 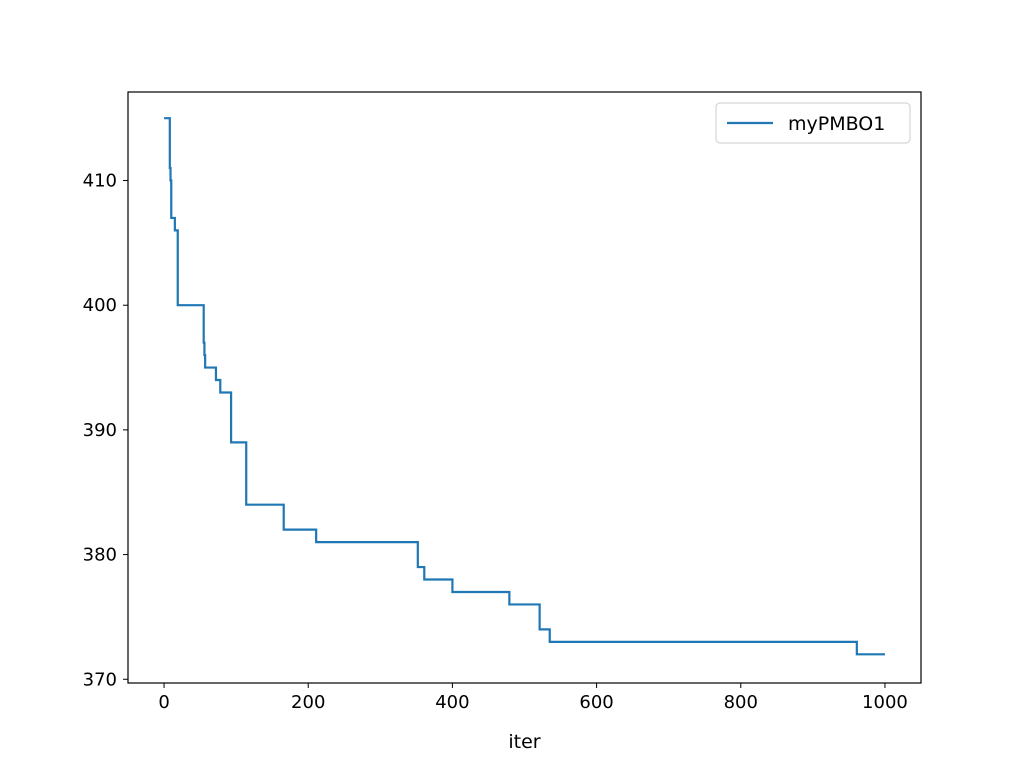 I want to click on x-tick-label: 0, so click(x=163, y=702).